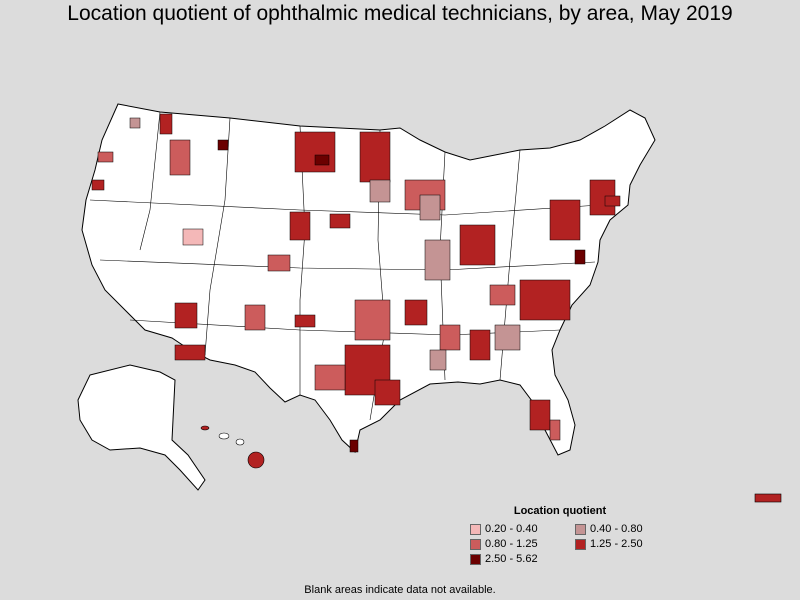 The image size is (800, 600). What do you see at coordinates (511, 544) in the screenshot?
I see `legend-label: 0.80 - 1.25` at bounding box center [511, 544].